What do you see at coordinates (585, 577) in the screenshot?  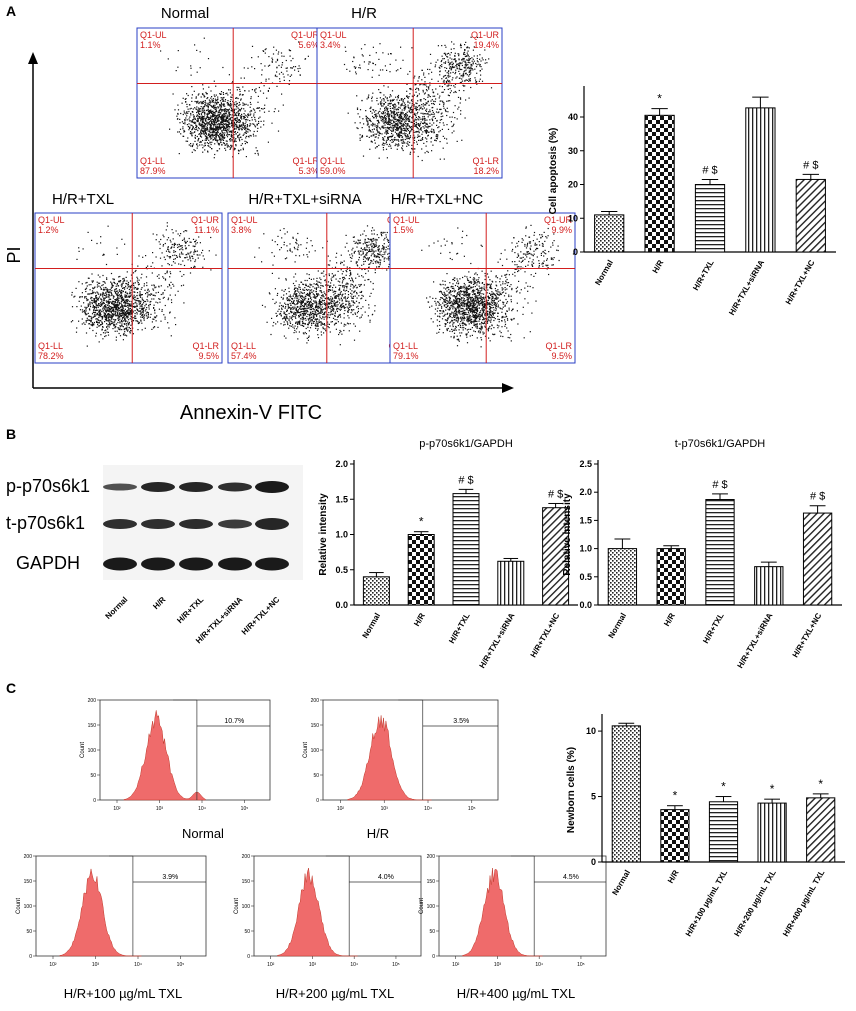 I see `y-tick-label: 0.5` at bounding box center [585, 577].